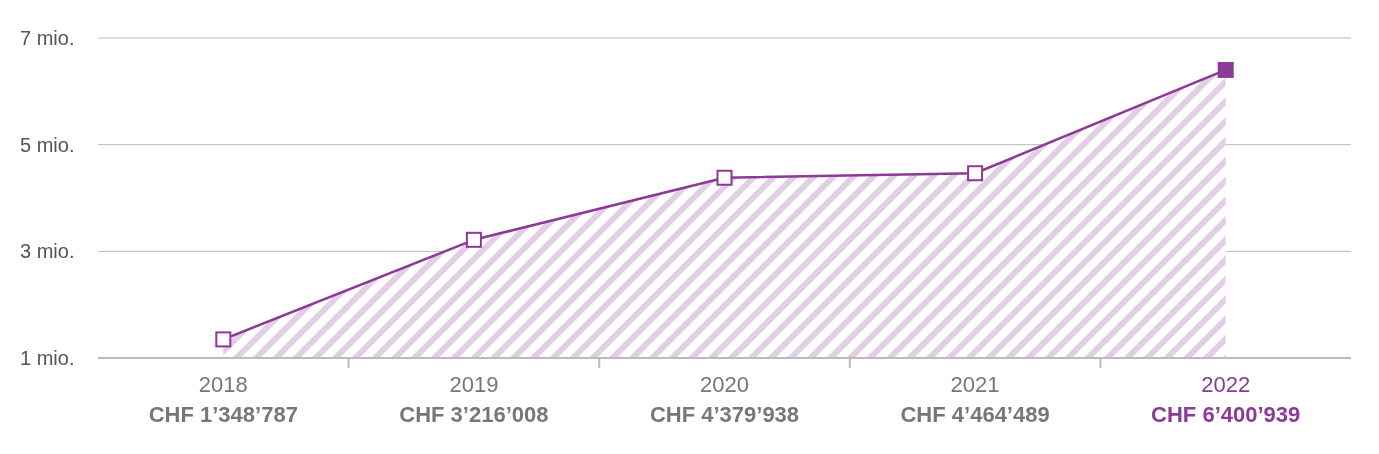  I want to click on data-label: CHF 6’400’939, so click(1226, 414).